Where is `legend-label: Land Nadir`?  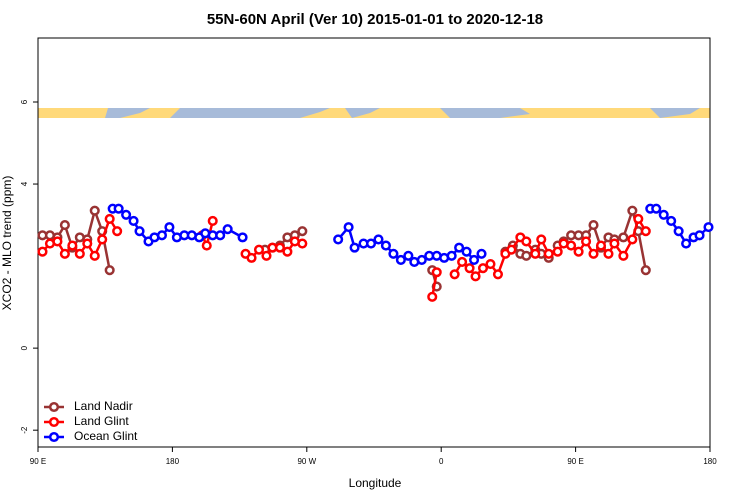 legend-label: Land Nadir is located at coordinates (103, 406).